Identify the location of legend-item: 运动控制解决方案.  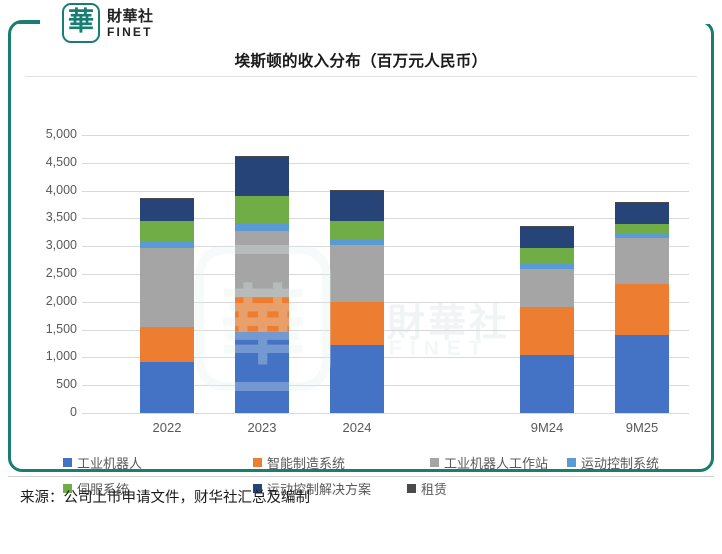
(312, 488).